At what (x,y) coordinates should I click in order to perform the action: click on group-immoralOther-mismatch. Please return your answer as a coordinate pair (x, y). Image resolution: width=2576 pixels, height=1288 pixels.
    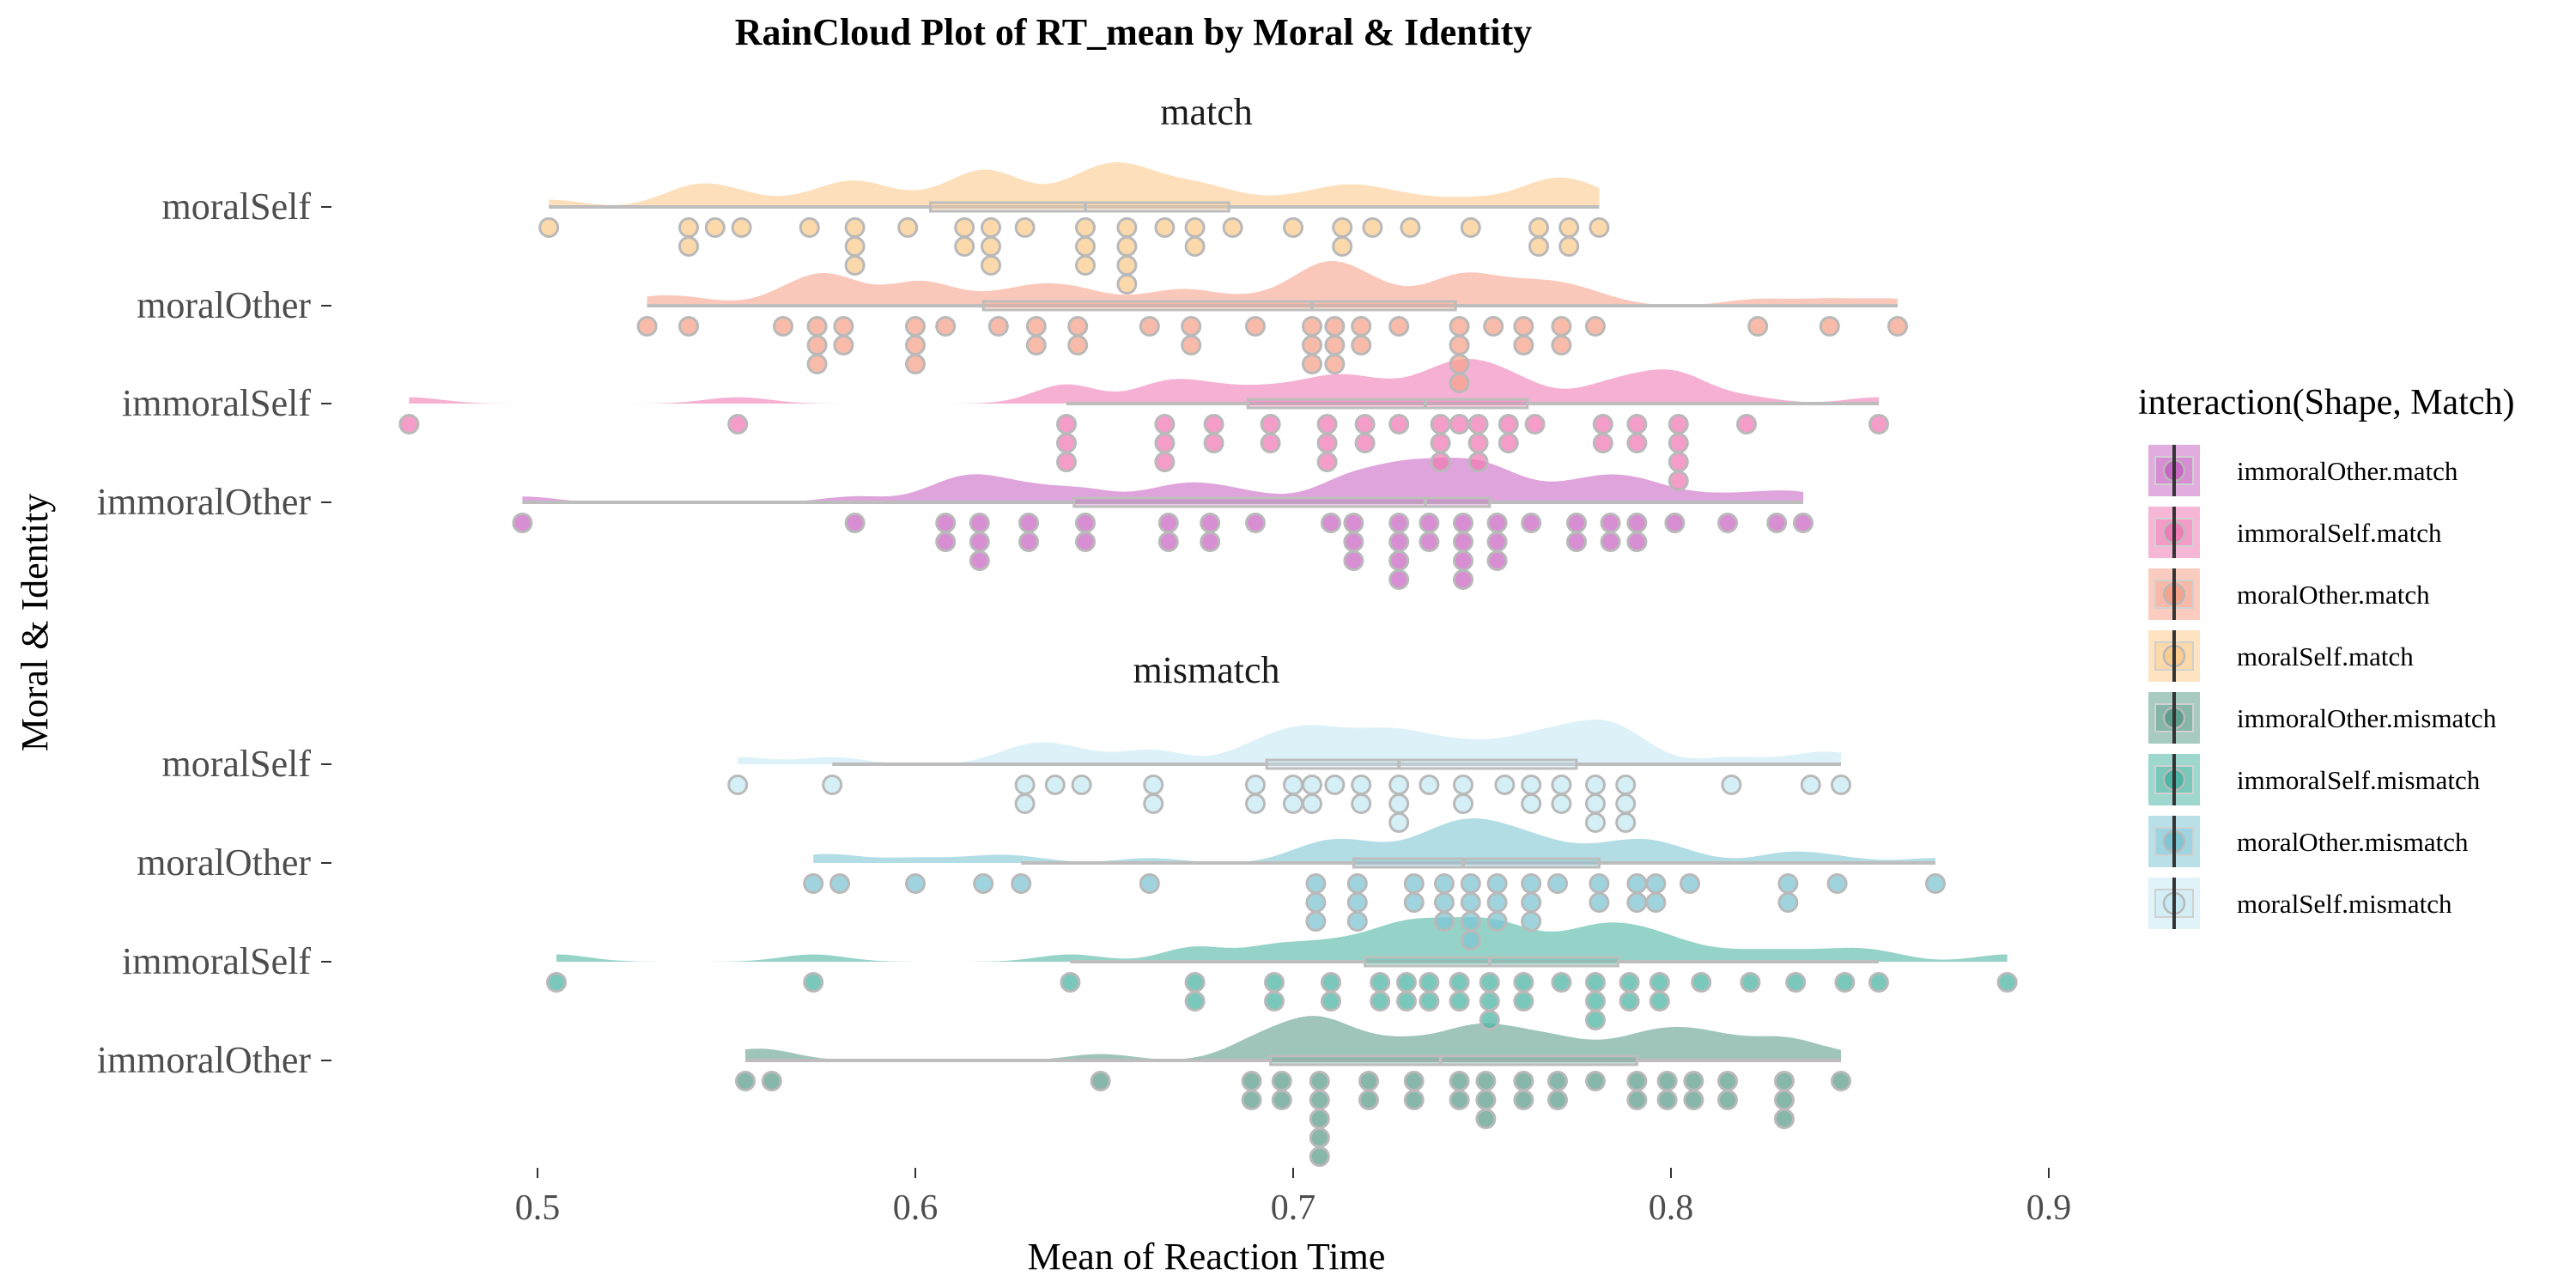
    Looking at the image, I should click on (1293, 1091).